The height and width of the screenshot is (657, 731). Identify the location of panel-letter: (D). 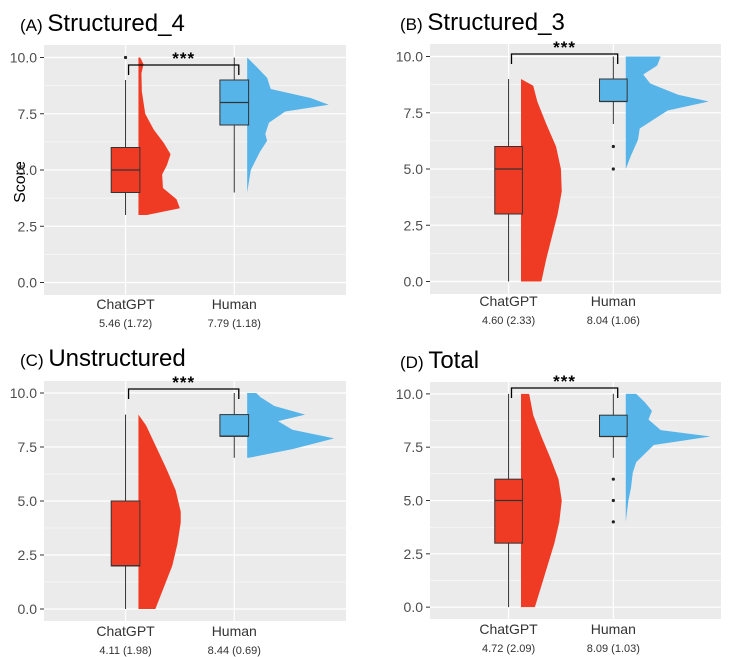
(414, 362).